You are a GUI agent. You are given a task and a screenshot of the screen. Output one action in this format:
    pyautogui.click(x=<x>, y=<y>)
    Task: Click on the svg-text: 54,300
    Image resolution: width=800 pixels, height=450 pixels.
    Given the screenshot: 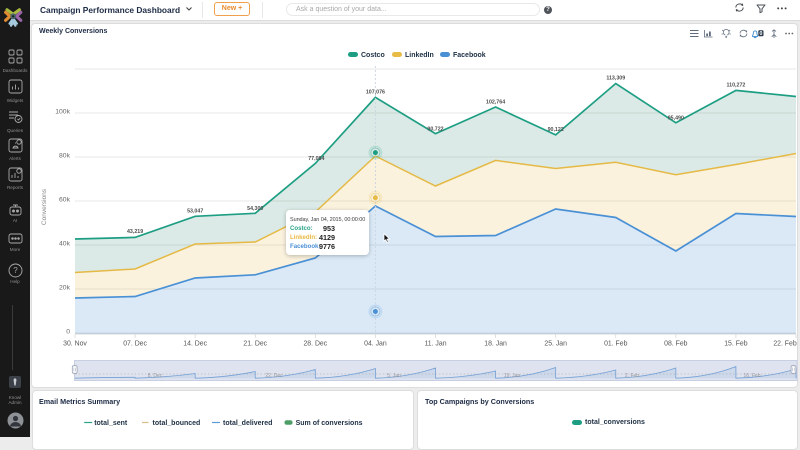 What is the action you would take?
    pyautogui.click(x=255, y=209)
    